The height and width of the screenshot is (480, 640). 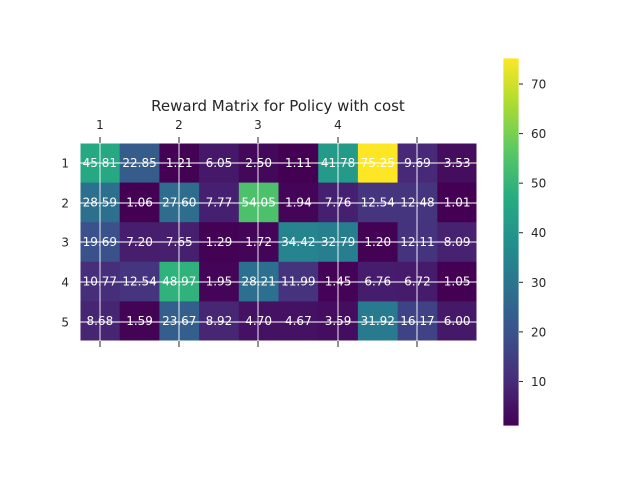 I want to click on cell-value-label: 8.92, so click(x=219, y=321).